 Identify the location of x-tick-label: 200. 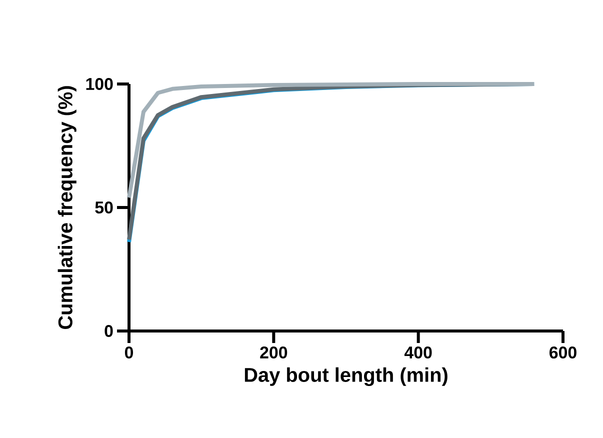
(274, 352).